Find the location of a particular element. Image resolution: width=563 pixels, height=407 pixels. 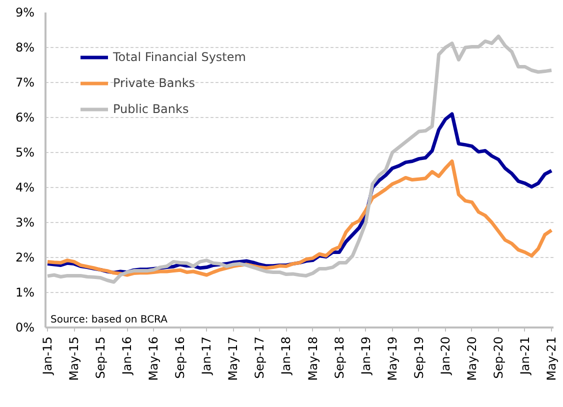

y-tick-label: 4% is located at coordinates (25, 187).